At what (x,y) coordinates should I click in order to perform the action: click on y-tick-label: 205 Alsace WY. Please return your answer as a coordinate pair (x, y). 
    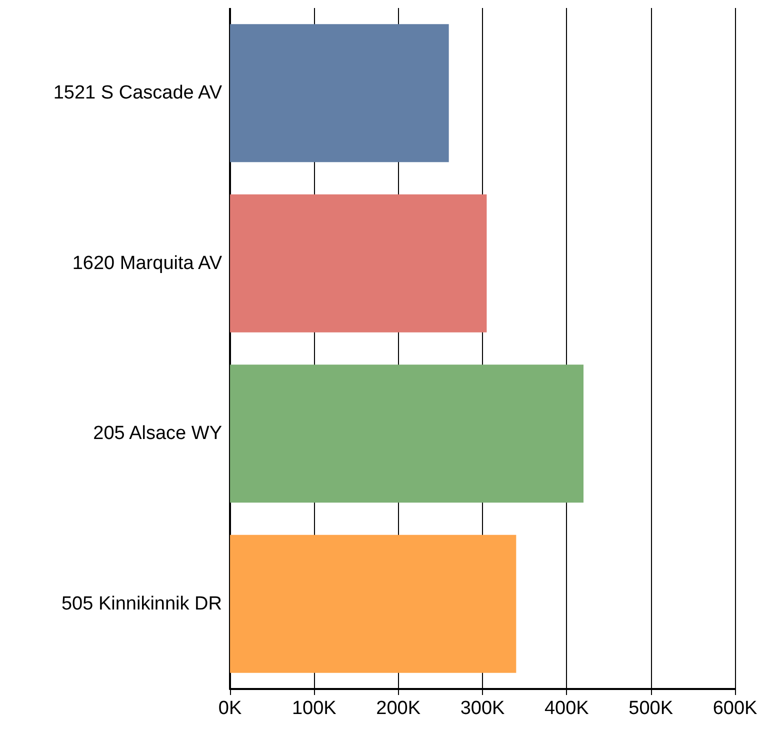
    Looking at the image, I should click on (157, 433).